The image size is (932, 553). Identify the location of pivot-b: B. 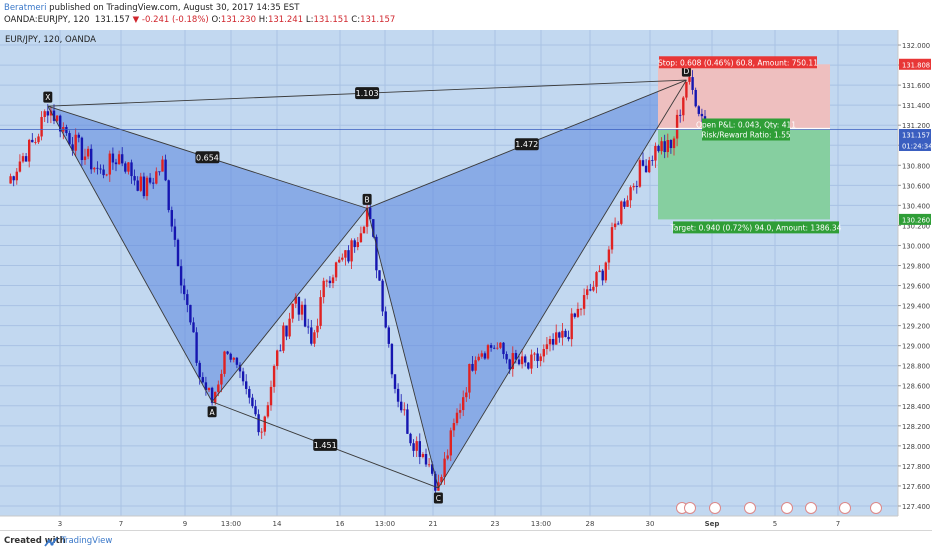
(367, 199).